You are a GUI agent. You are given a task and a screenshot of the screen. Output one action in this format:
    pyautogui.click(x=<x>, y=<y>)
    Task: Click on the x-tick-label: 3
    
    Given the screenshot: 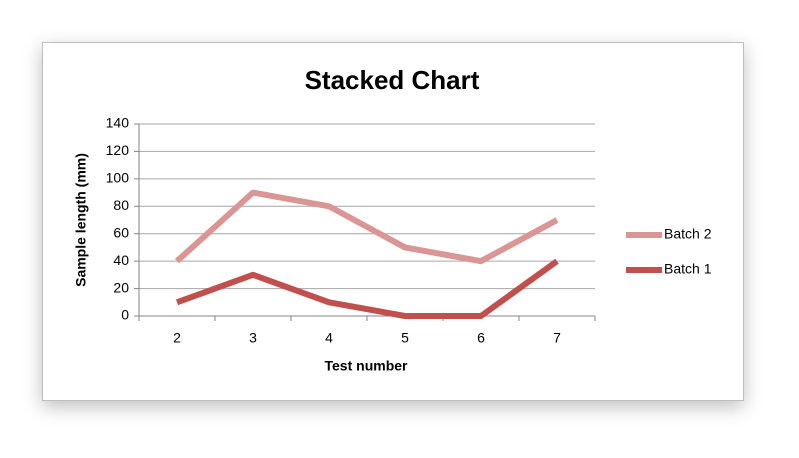 What is the action you would take?
    pyautogui.click(x=253, y=338)
    